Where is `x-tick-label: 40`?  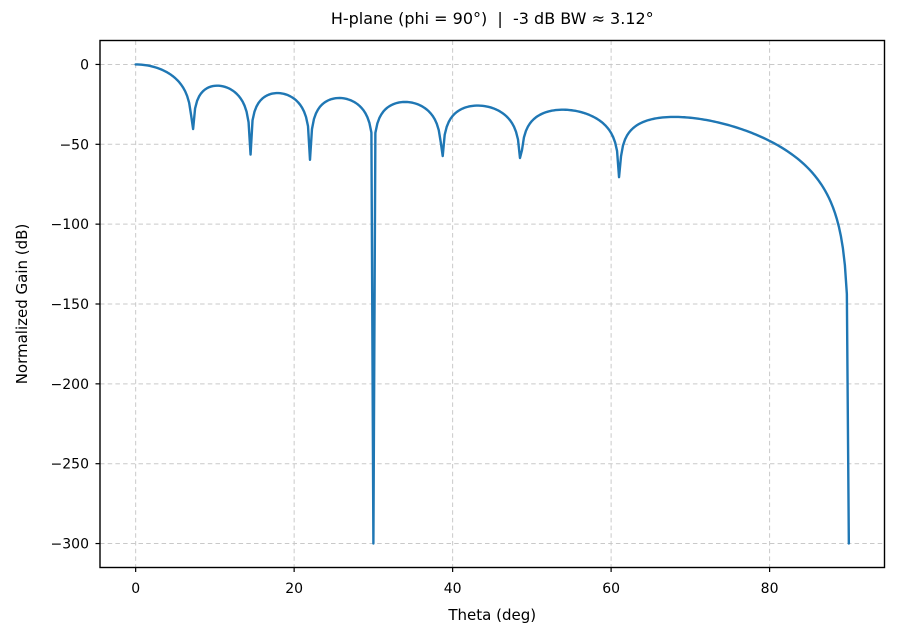 x-tick-label: 40 is located at coordinates (453, 589).